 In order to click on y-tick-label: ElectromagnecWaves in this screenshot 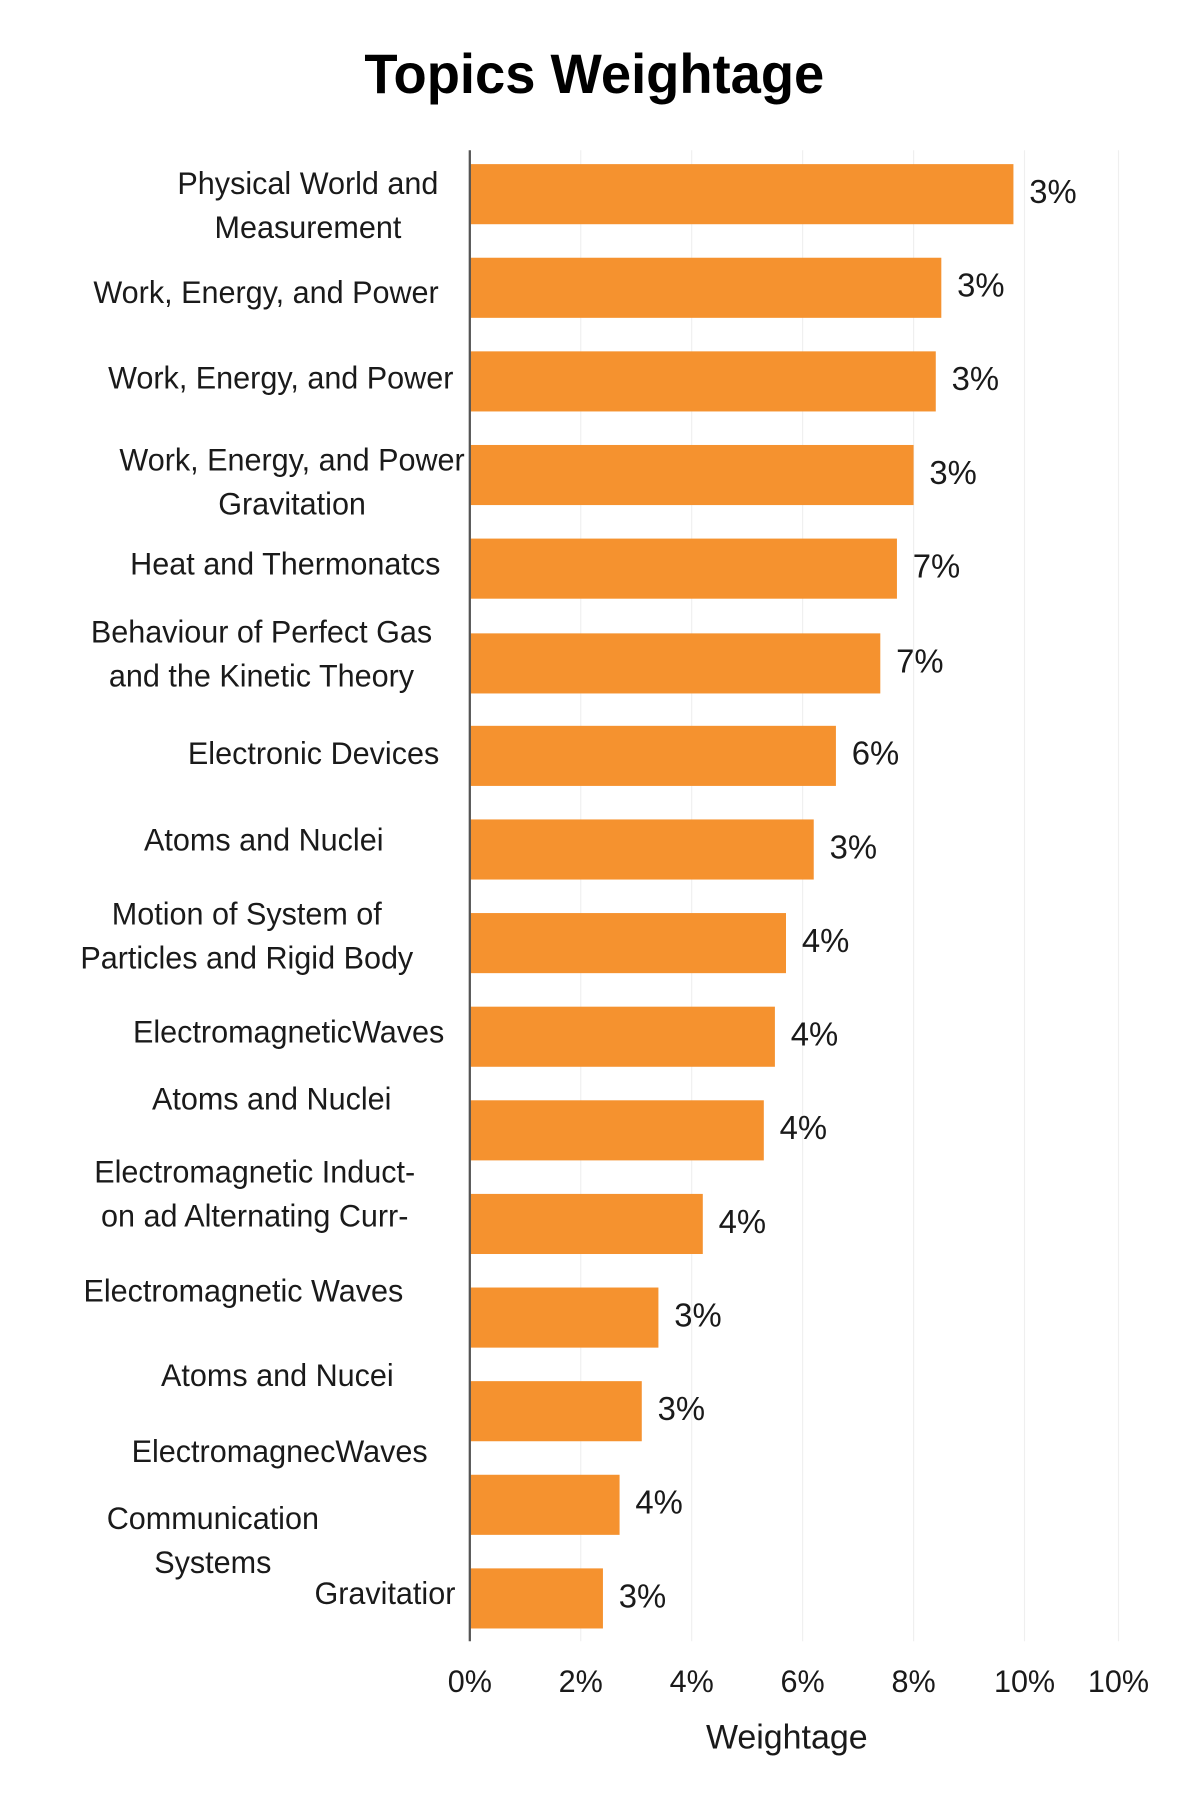, I will do `click(280, 1451)`.